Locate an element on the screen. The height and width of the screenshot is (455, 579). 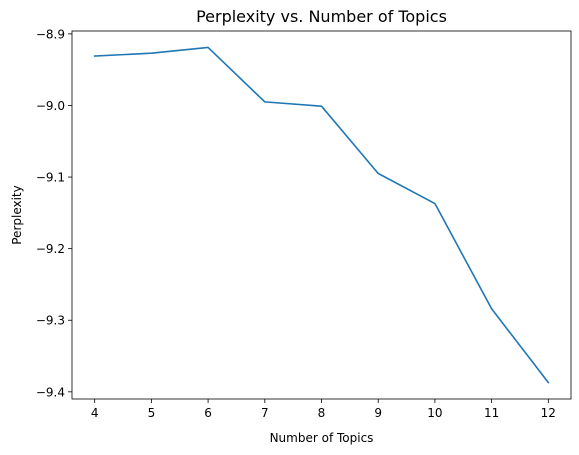
y-tick-label: −9.0 is located at coordinates (50, 106).